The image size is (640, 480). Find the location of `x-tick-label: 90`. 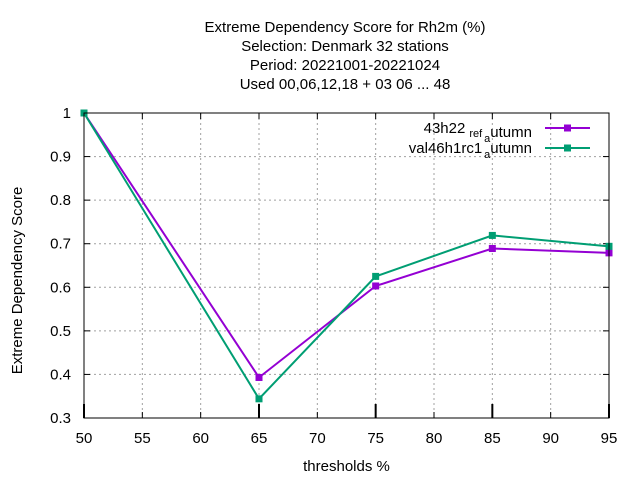

x-tick-label: 90 is located at coordinates (550, 438).